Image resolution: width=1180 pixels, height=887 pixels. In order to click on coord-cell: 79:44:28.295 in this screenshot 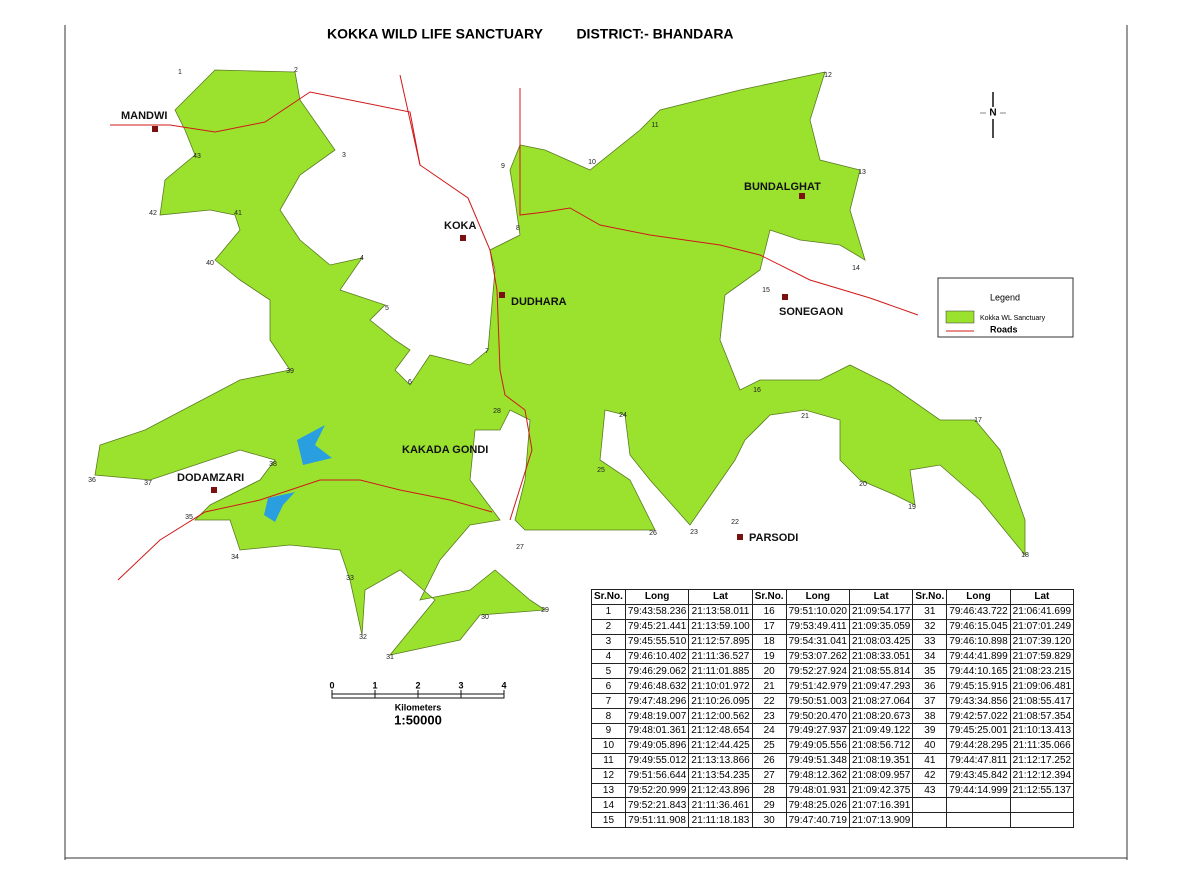, I will do `click(978, 745)`.